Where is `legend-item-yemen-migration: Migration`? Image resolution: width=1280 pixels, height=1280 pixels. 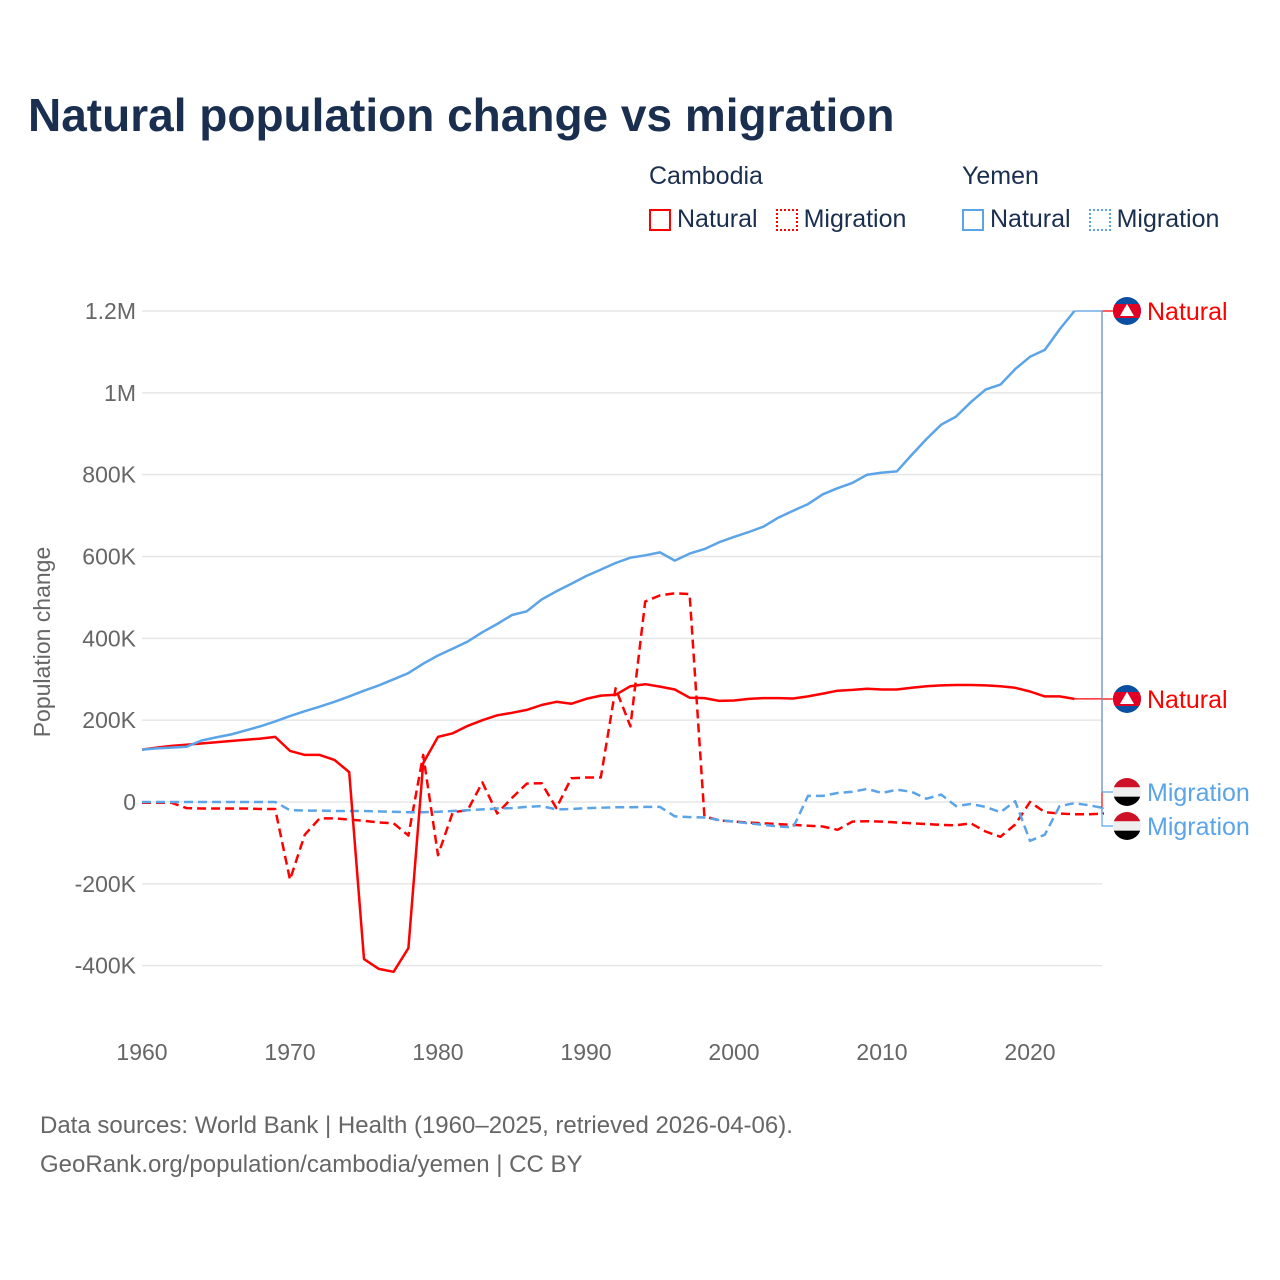
legend-item-yemen-migration: Migration is located at coordinates (1154, 219).